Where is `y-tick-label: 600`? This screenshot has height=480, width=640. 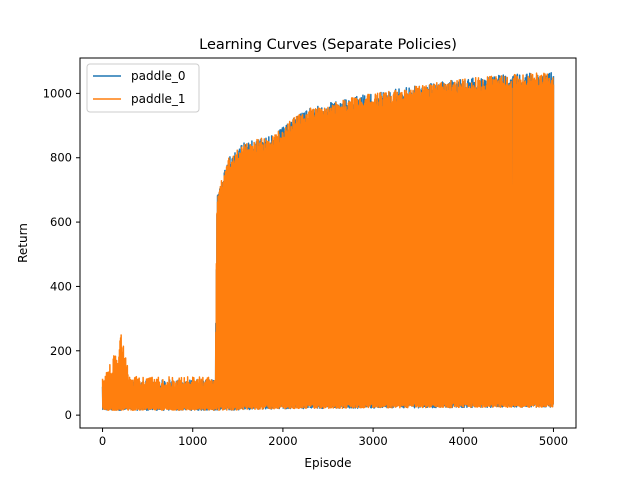
y-tick-label: 600 is located at coordinates (61, 222).